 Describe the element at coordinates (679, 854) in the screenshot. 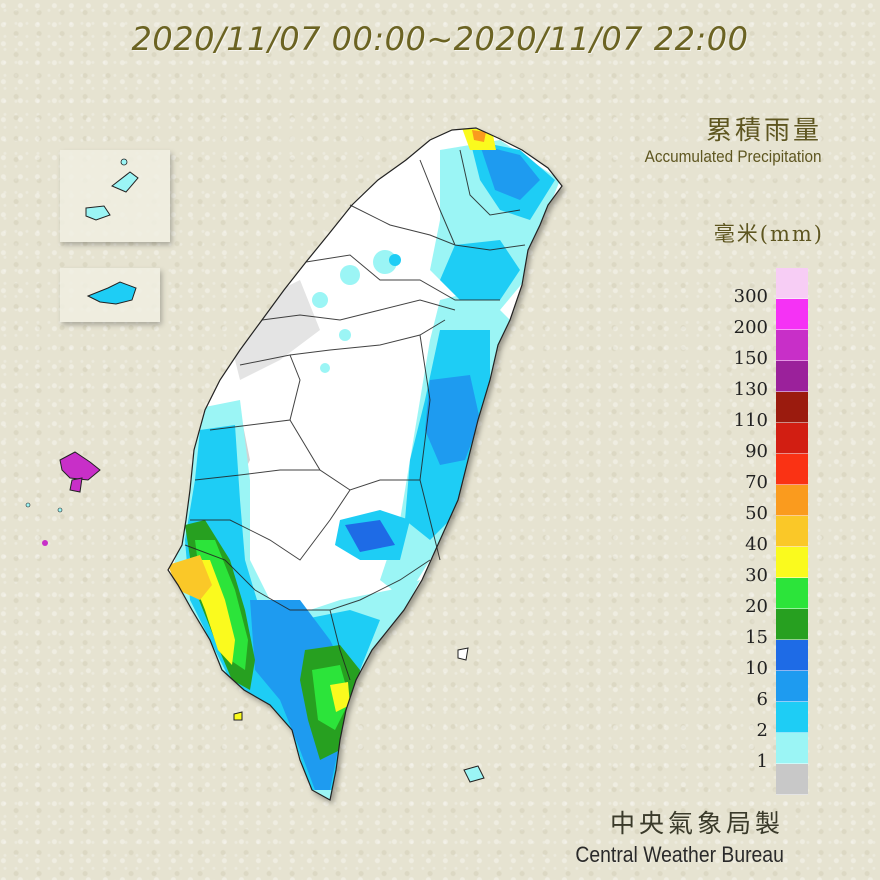

I see `credit-english: Central Weather Bureau` at that location.